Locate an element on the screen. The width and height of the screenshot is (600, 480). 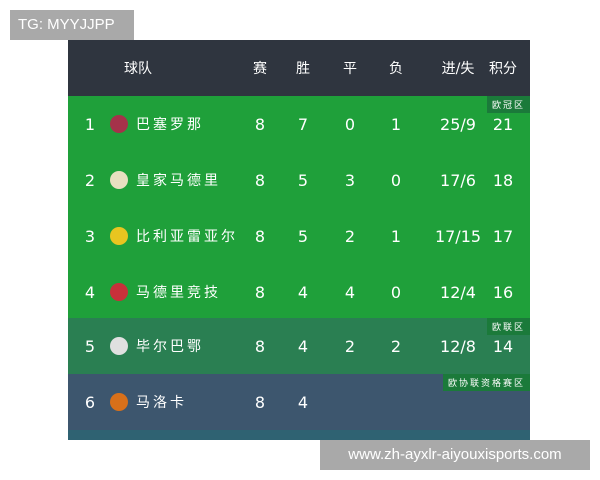
header-lost: 负 is located at coordinates (396, 69).